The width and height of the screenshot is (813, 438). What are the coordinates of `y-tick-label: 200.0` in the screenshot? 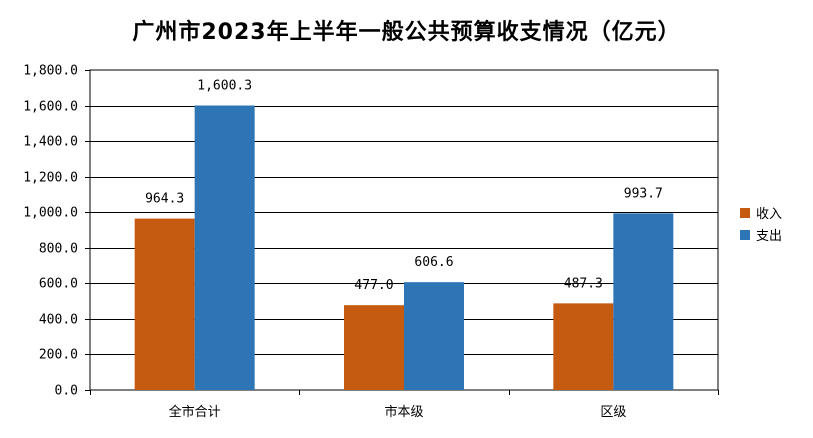 It's located at (58, 355).